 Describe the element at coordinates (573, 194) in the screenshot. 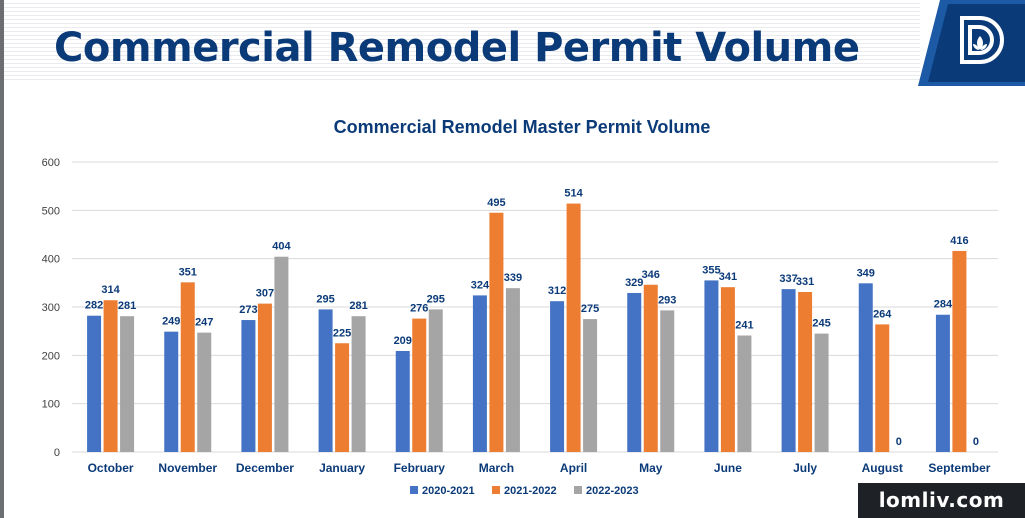

I see `data-label: 514` at that location.